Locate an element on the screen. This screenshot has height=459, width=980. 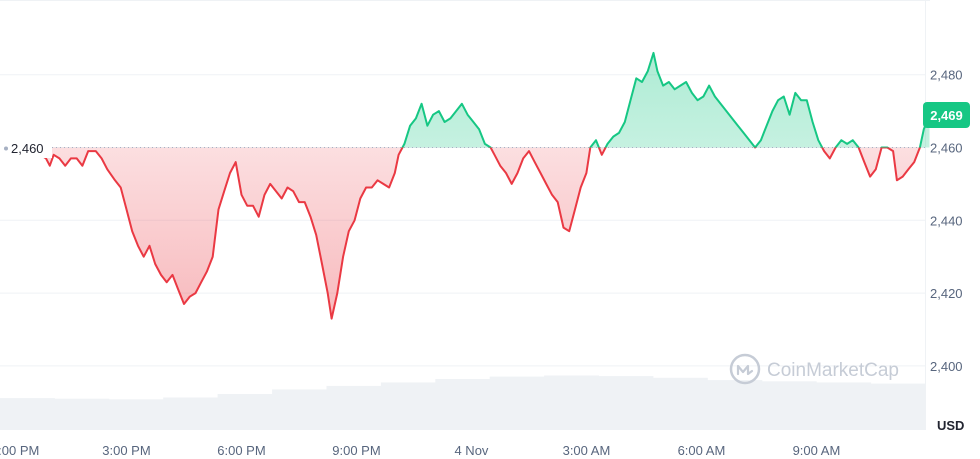
x-tick-label: 6:00 AM is located at coordinates (702, 450).